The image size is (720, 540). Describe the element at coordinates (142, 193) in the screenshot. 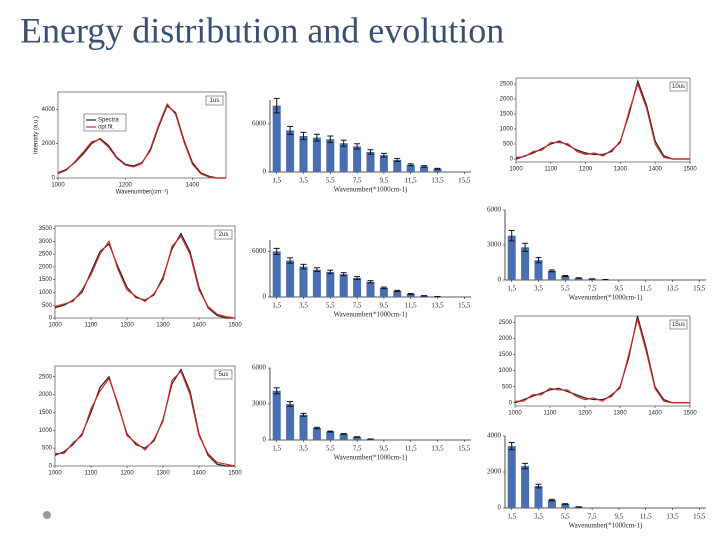

I see `x-axis-label: Wavenumber(cm⁻¹)` at that location.